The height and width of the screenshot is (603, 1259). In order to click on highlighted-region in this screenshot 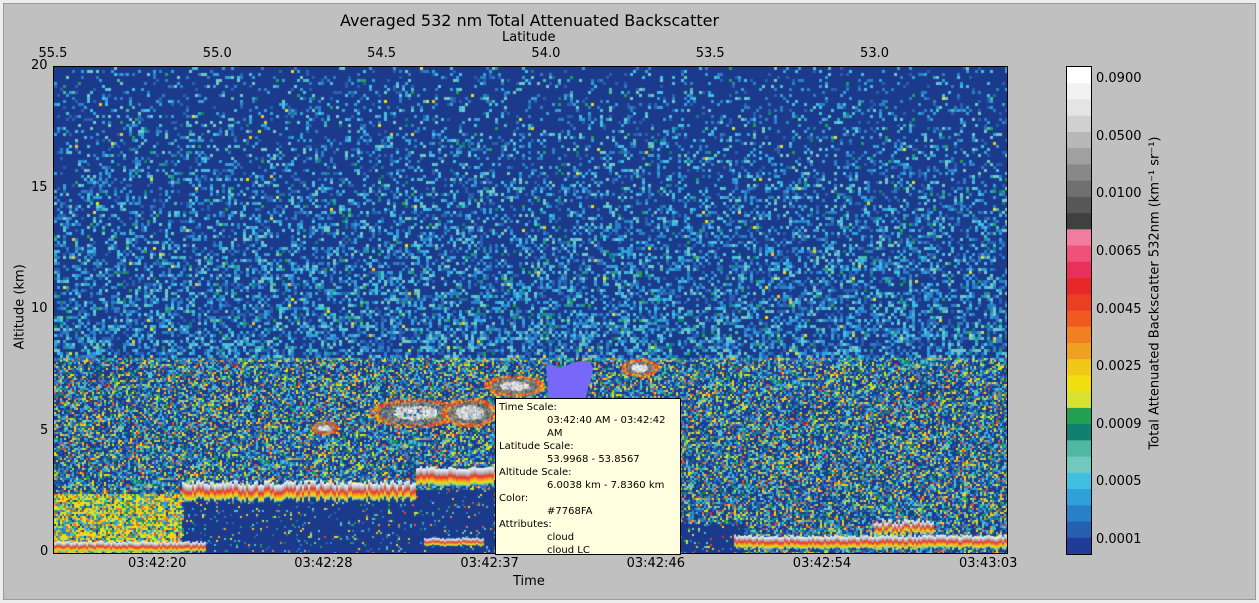, I will do `click(569, 380)`.